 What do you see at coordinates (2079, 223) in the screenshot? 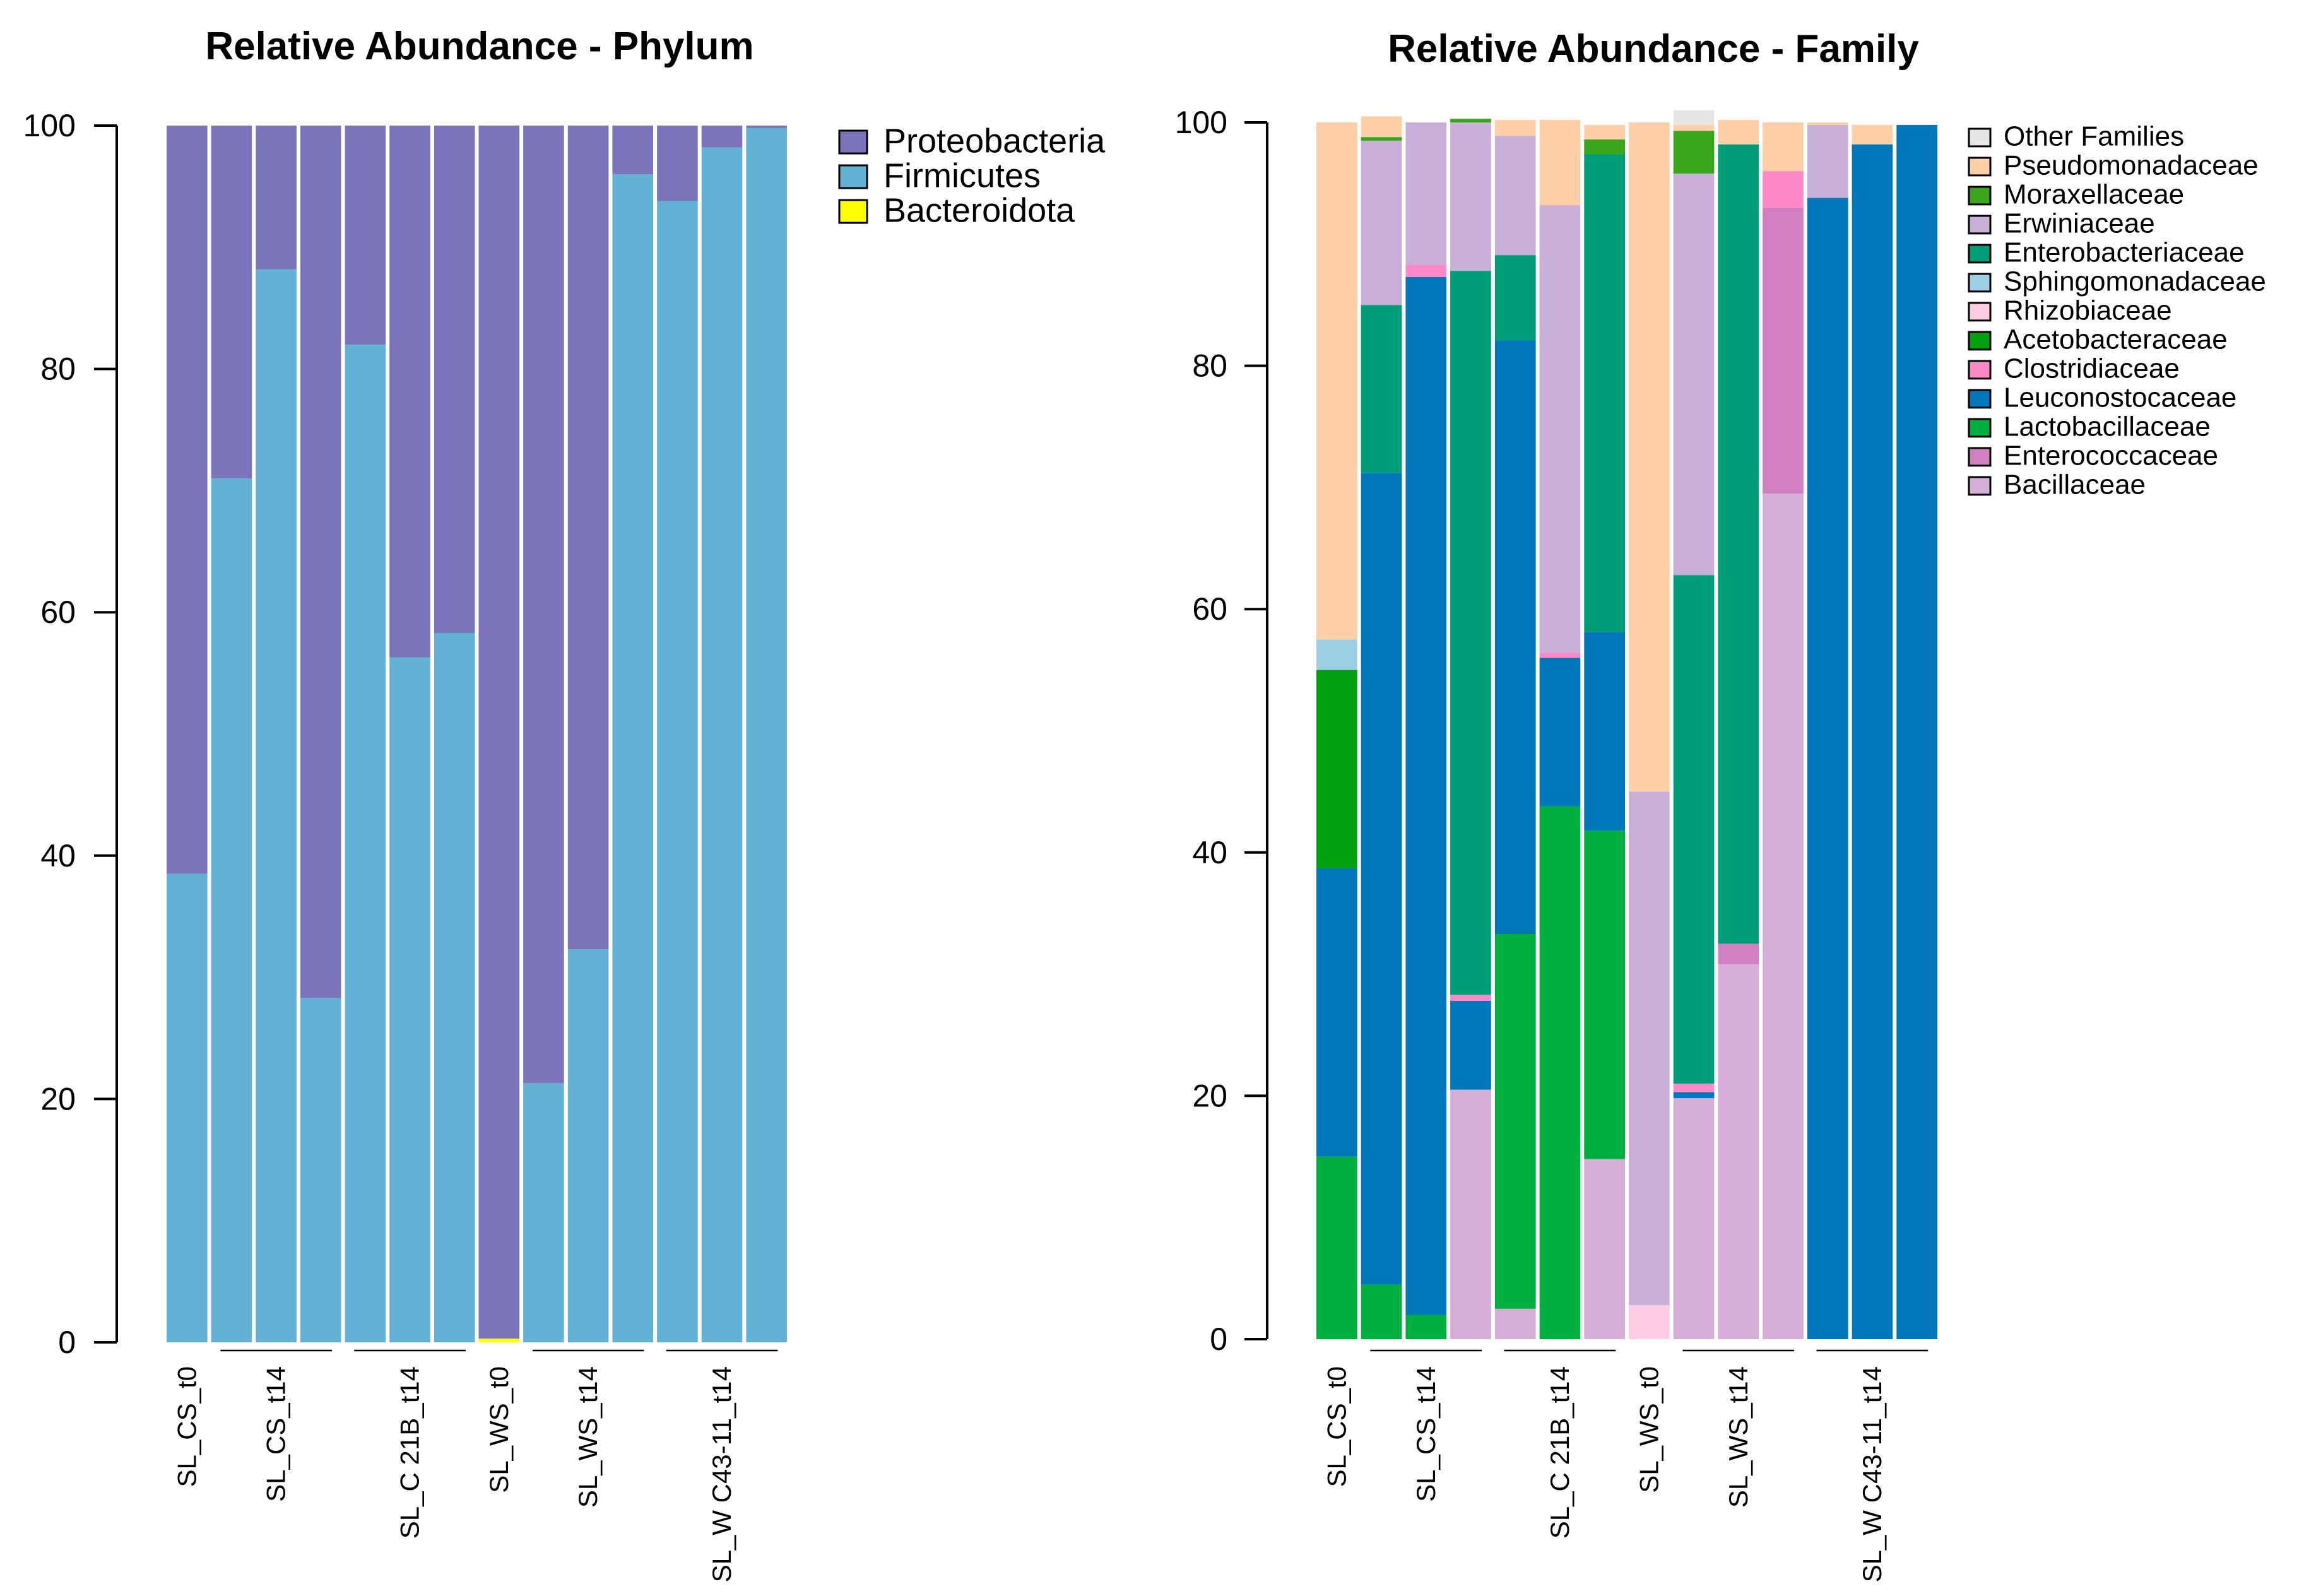
I see `legend-label: Erwiniaceae` at bounding box center [2079, 223].